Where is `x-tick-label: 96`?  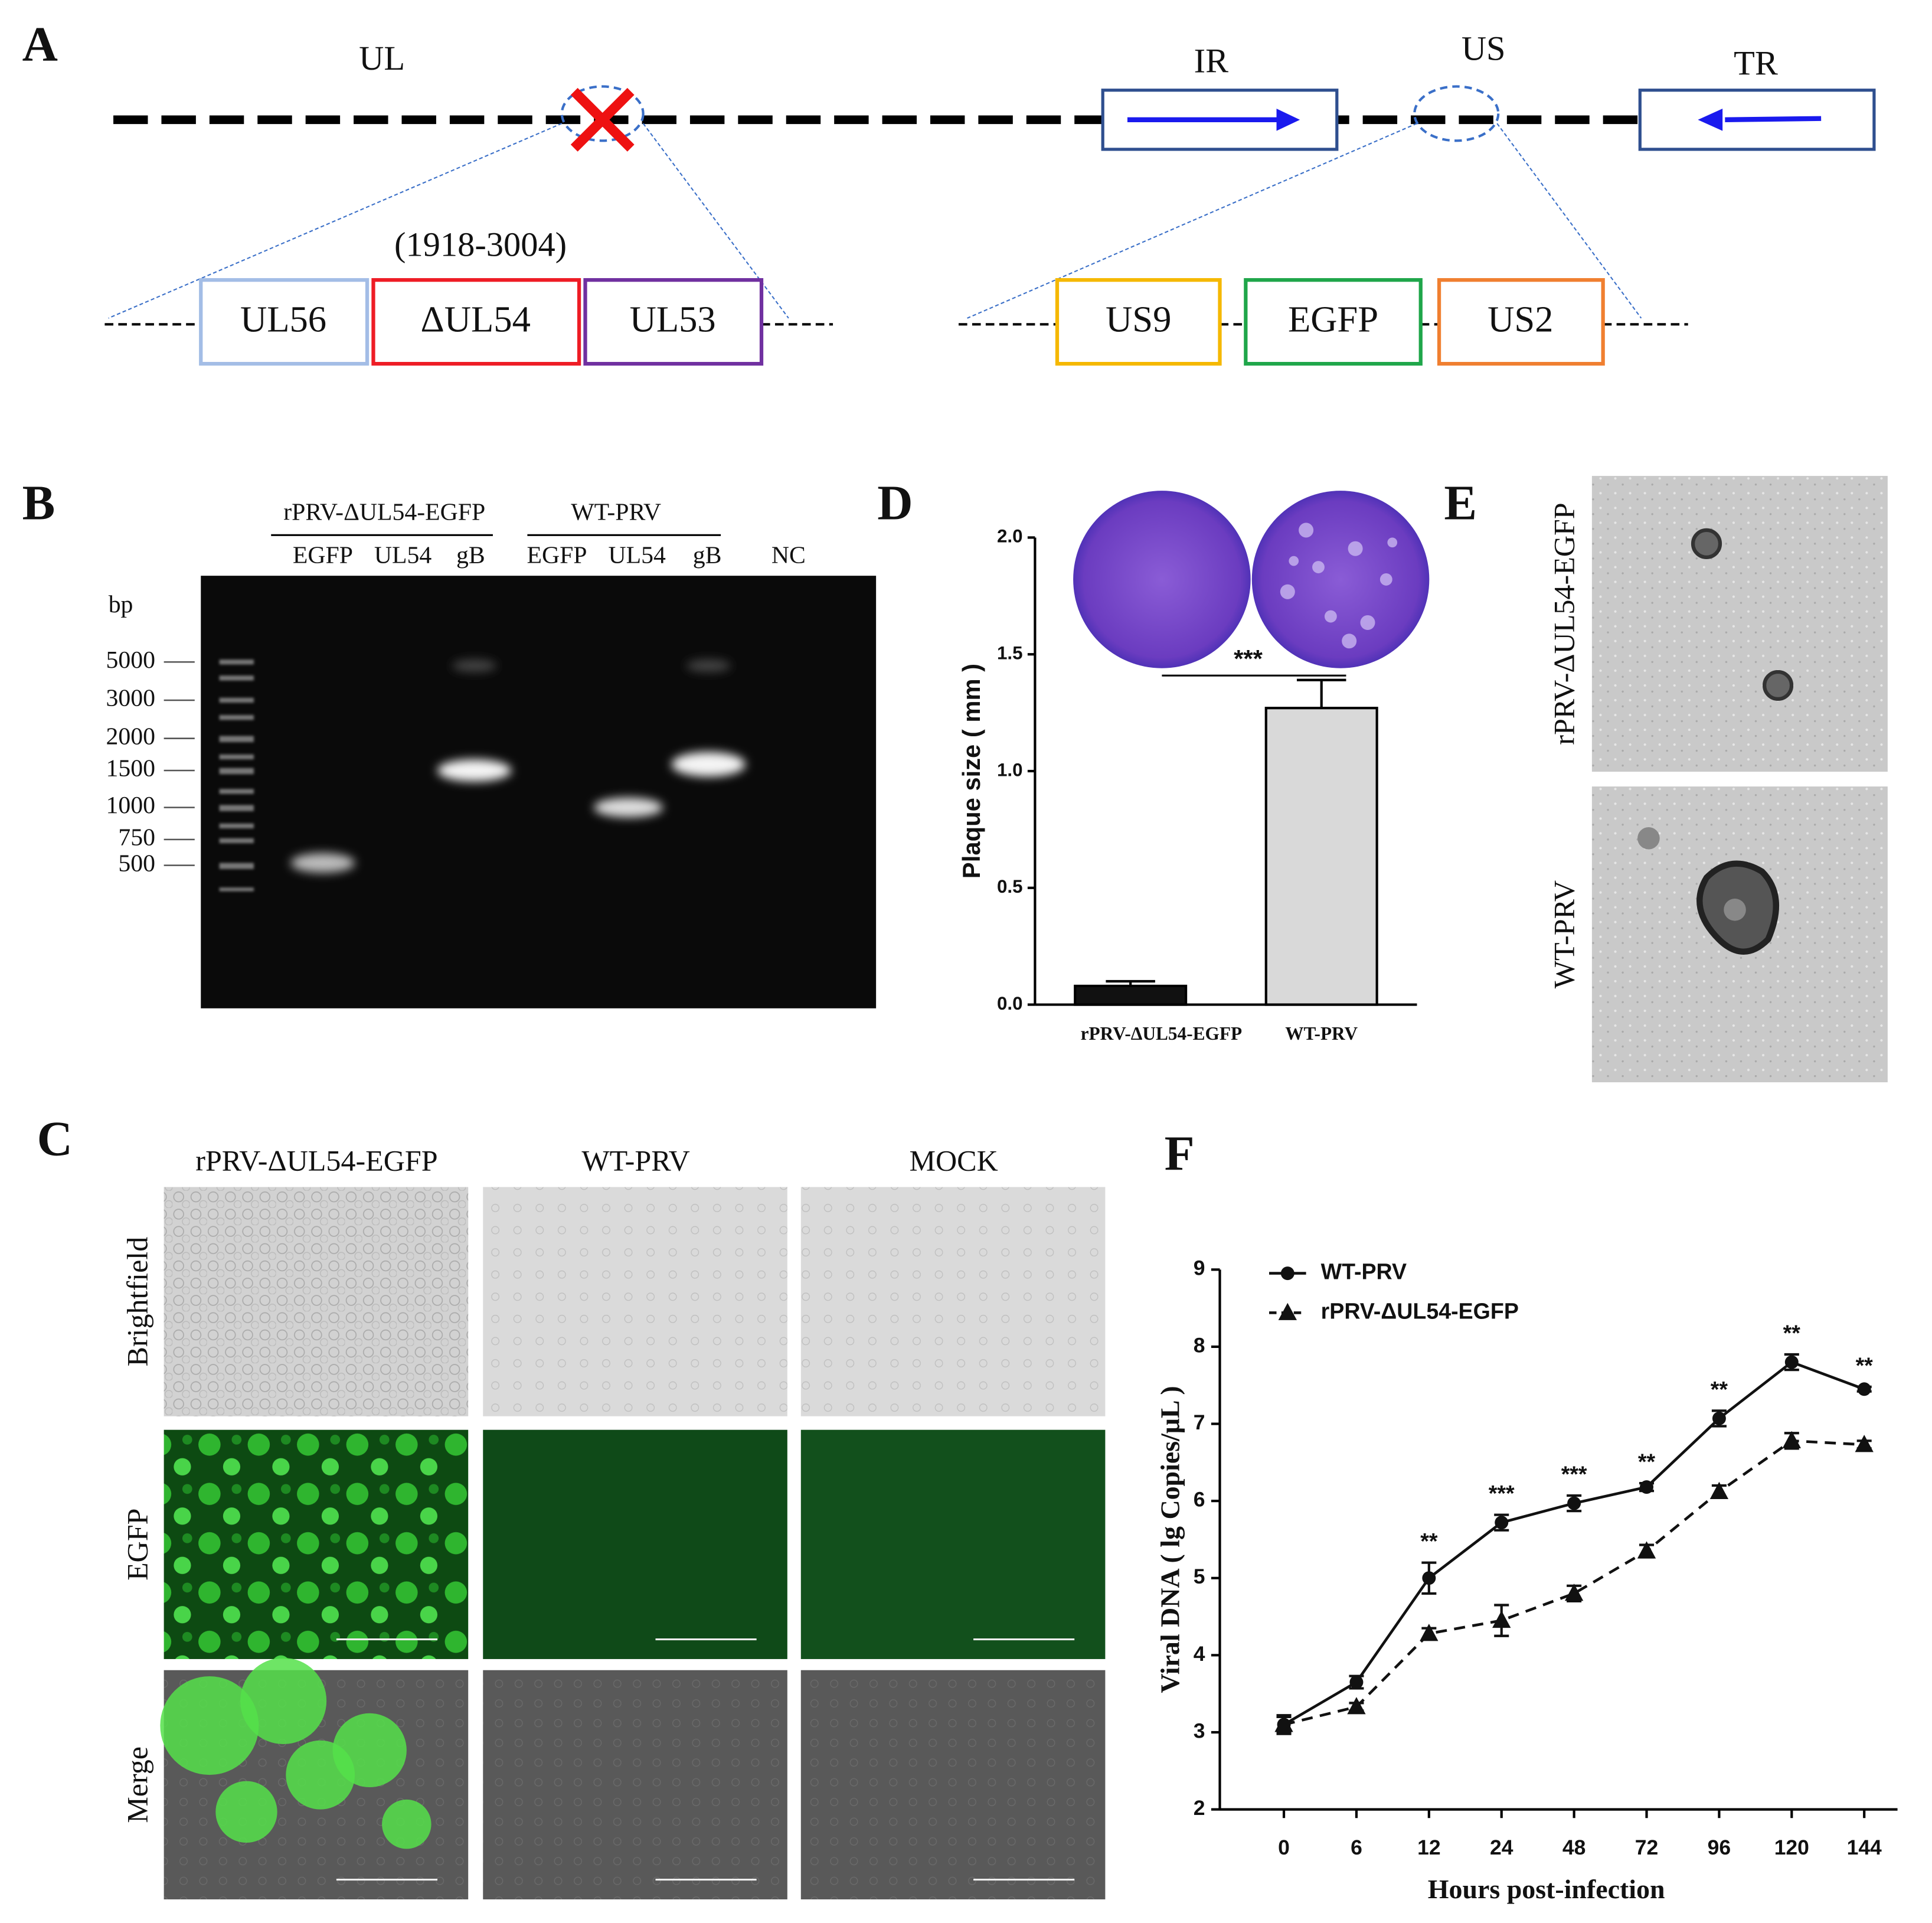
x-tick-label: 96 is located at coordinates (1719, 1847).